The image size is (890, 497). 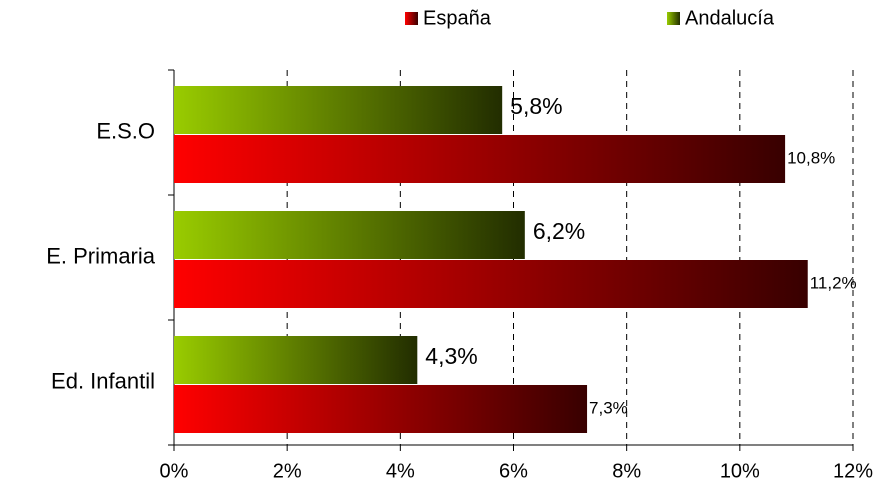 I want to click on data-label: 4,3%, so click(x=451, y=356).